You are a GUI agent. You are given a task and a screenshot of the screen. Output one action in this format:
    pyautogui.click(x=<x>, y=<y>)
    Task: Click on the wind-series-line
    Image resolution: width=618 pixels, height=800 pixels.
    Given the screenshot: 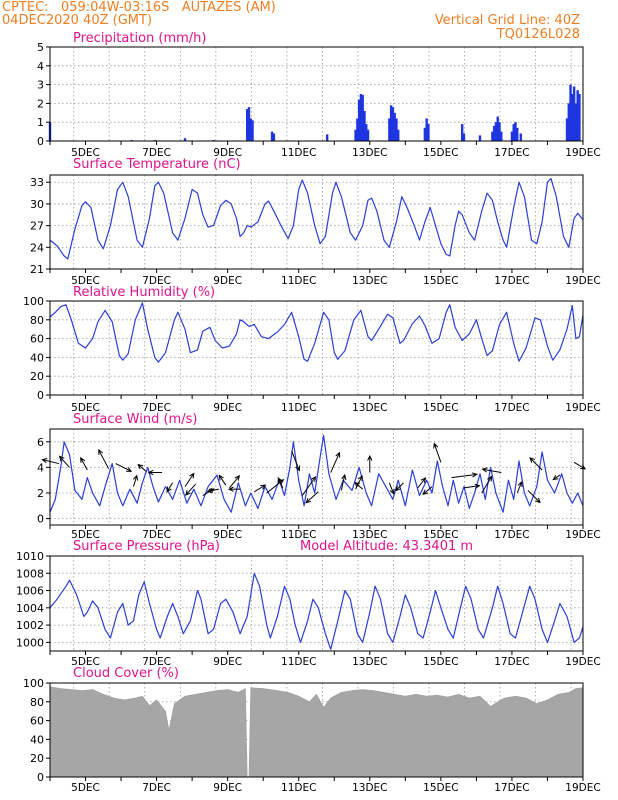 What is the action you would take?
    pyautogui.click(x=316, y=473)
    